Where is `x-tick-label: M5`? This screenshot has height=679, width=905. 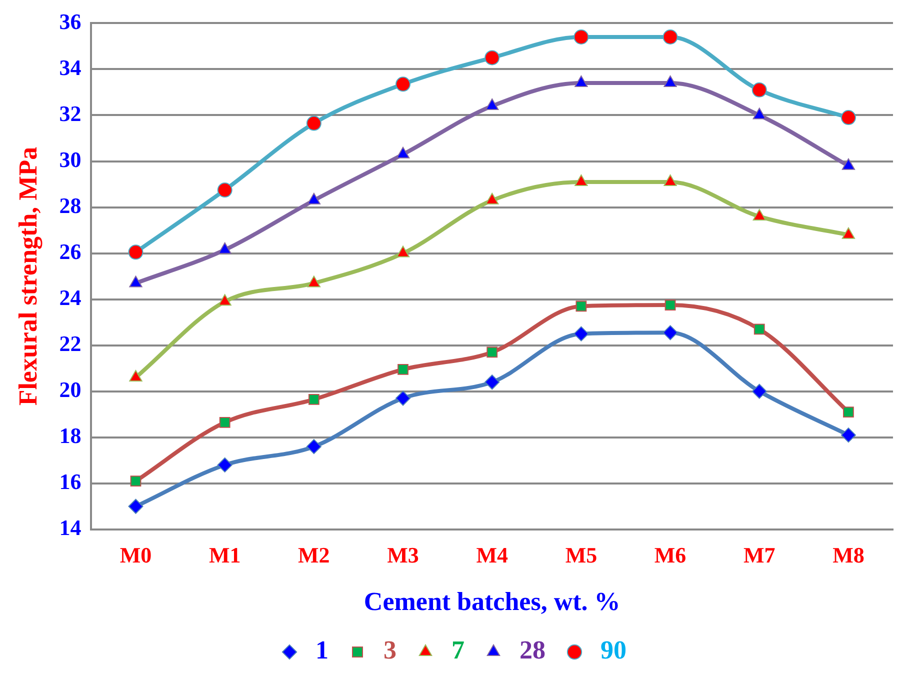
x-tick-label: M5 is located at coordinates (581, 555).